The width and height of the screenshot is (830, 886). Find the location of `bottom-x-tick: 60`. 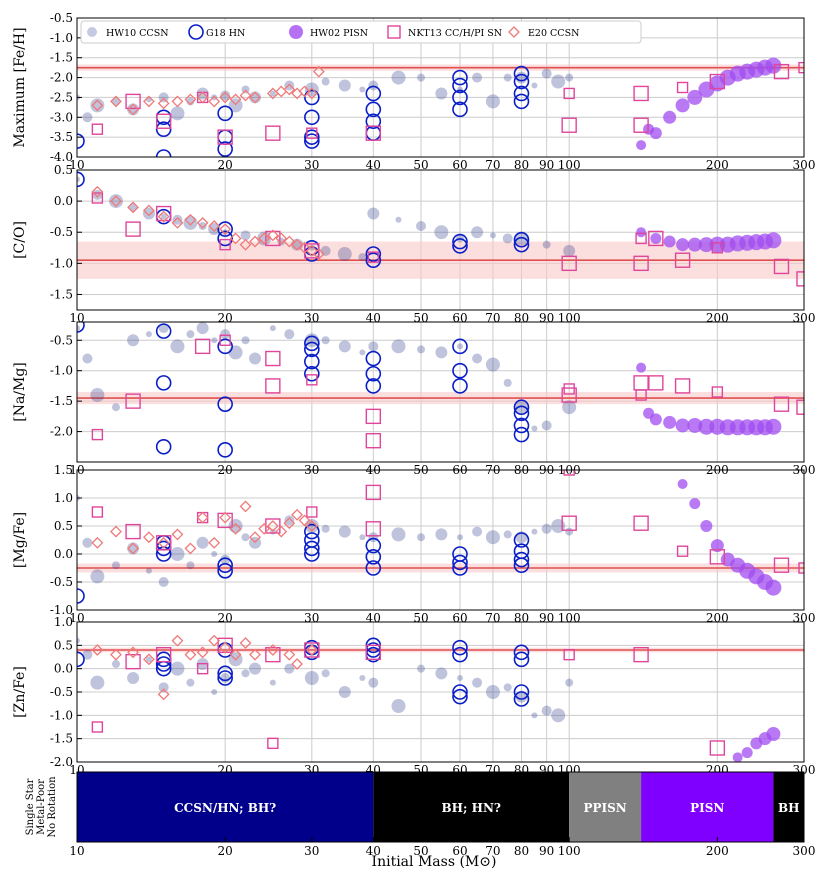

bottom-x-tick: 60 is located at coordinates (460, 847).